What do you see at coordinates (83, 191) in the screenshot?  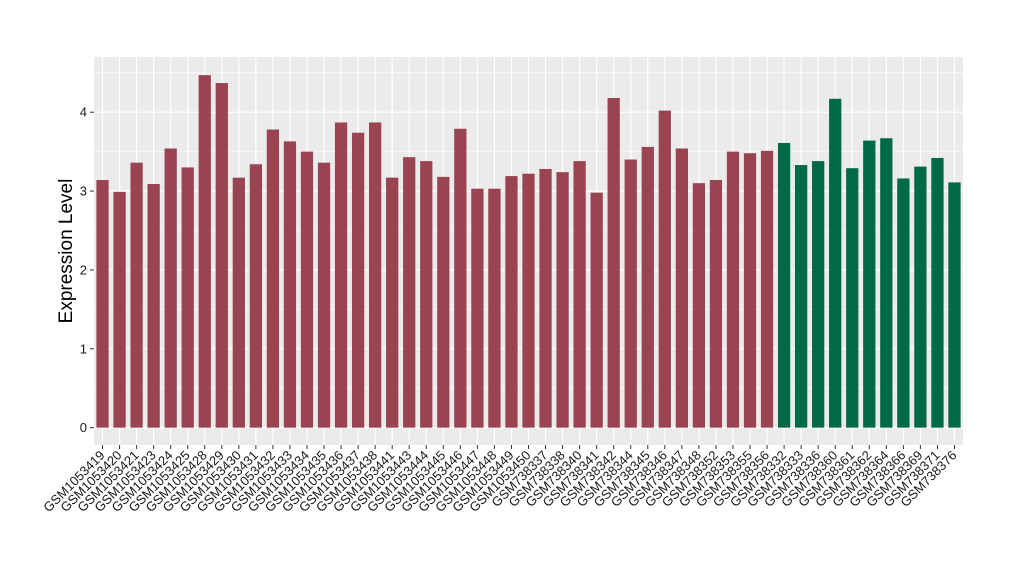 I see `y-tick-label: 3` at bounding box center [83, 191].